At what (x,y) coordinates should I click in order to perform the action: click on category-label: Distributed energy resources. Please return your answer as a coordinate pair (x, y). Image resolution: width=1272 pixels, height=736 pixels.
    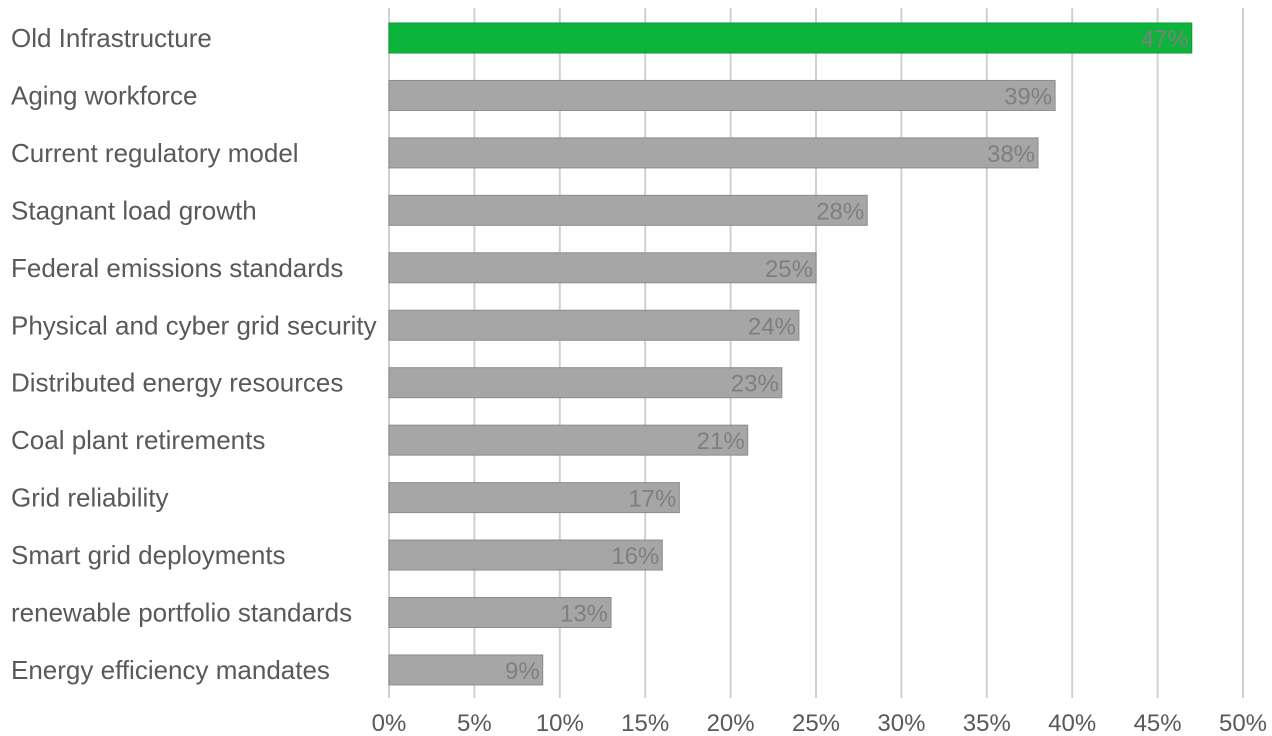
    Looking at the image, I should click on (177, 383).